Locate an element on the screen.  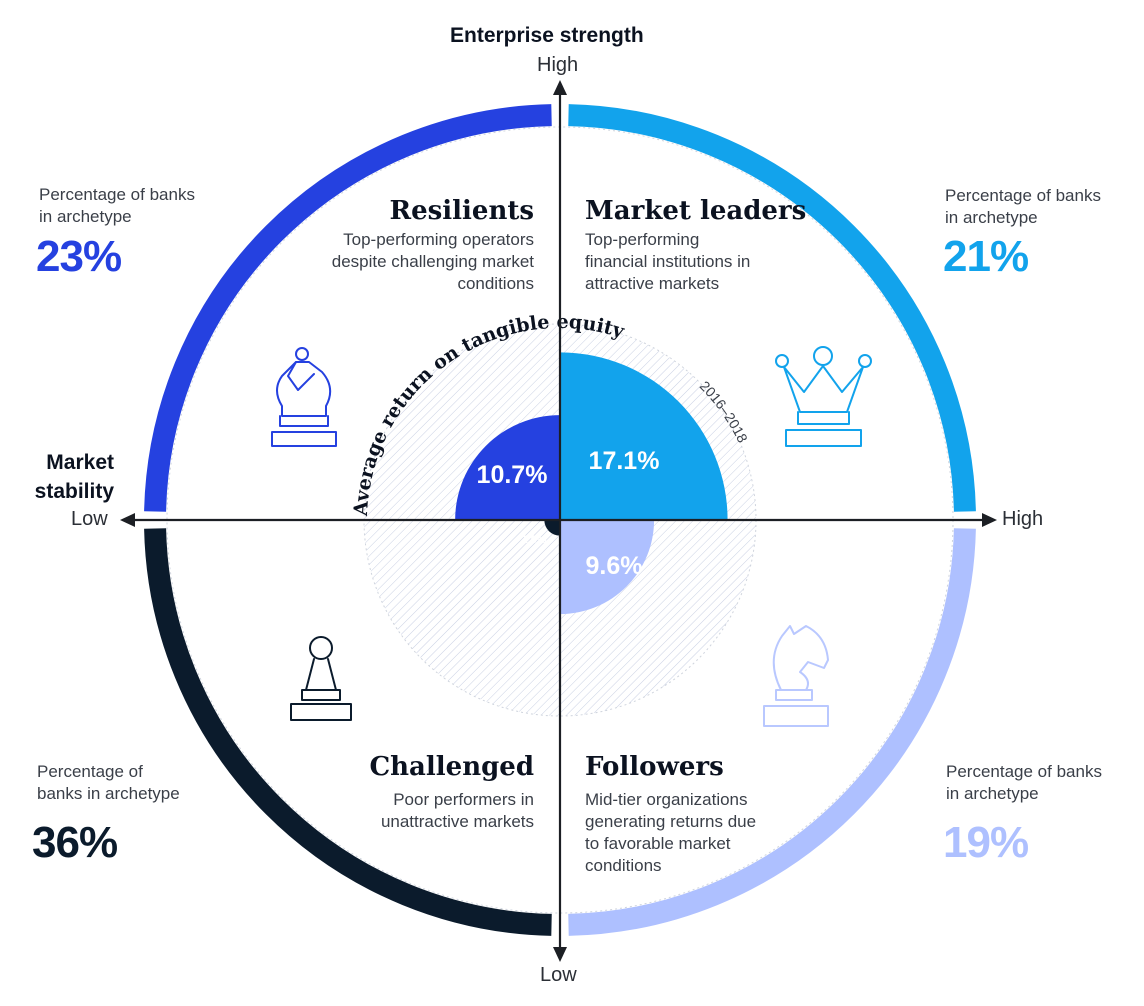
enterprise-strength-title: Enterprise strength is located at coordinates (547, 35).